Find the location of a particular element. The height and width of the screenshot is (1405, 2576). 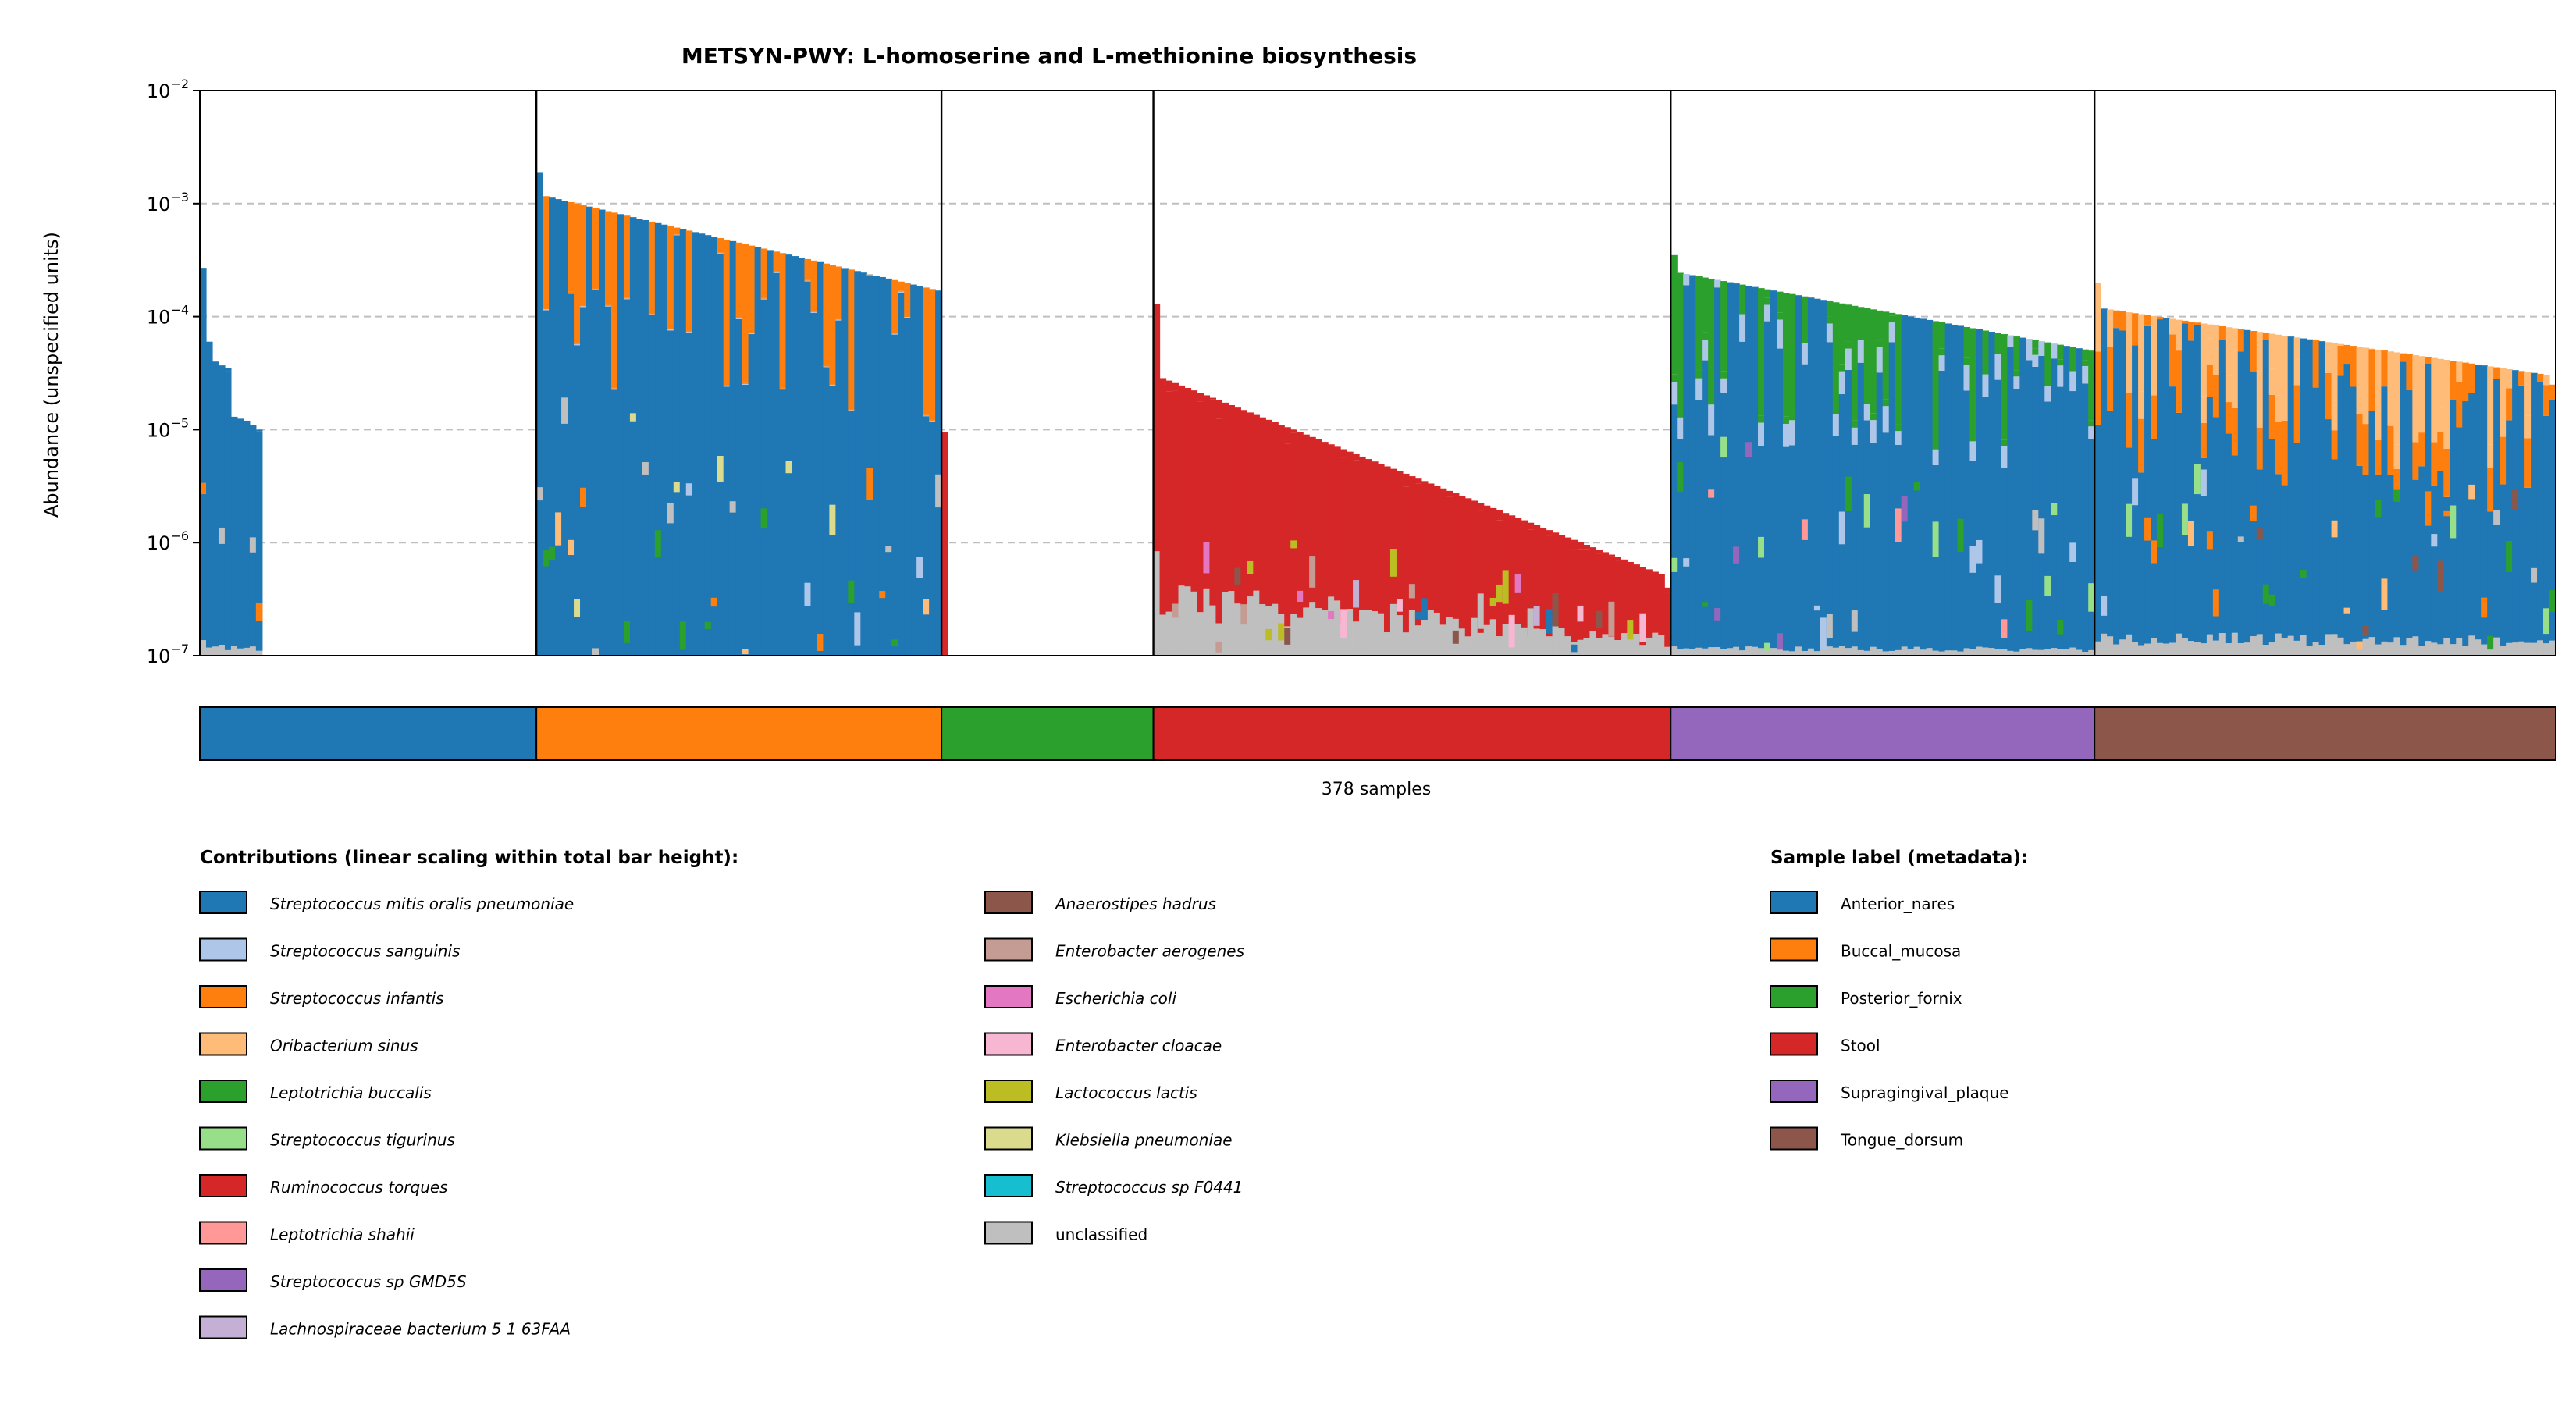

y-tick-label: 10⁻⁷ is located at coordinates (168, 654).